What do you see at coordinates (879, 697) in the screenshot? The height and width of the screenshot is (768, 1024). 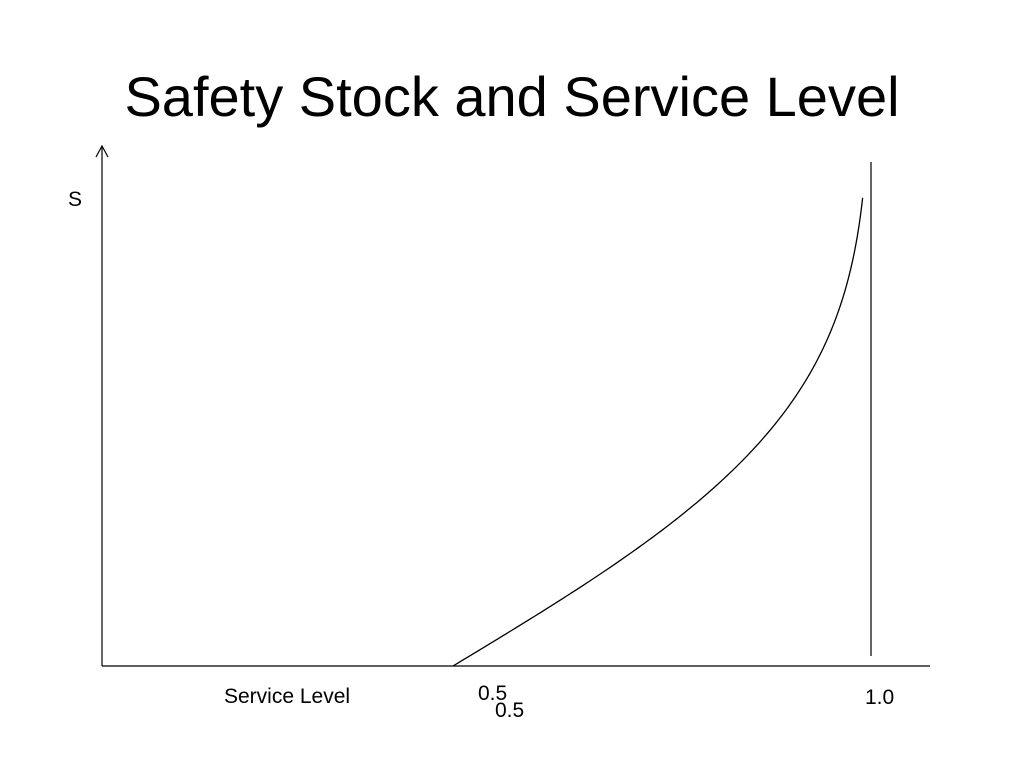 I see `x-tick-label-1-0: 1.0` at bounding box center [879, 697].